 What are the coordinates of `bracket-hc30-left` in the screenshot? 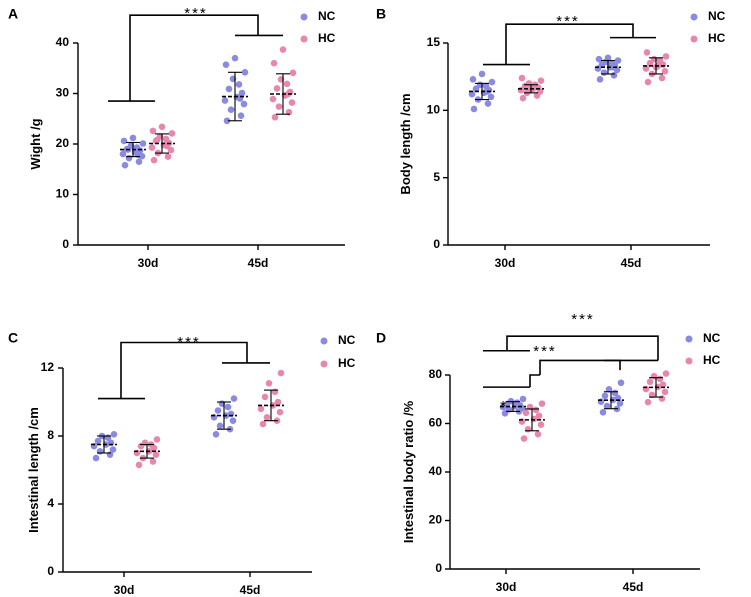 It's located at (534, 381).